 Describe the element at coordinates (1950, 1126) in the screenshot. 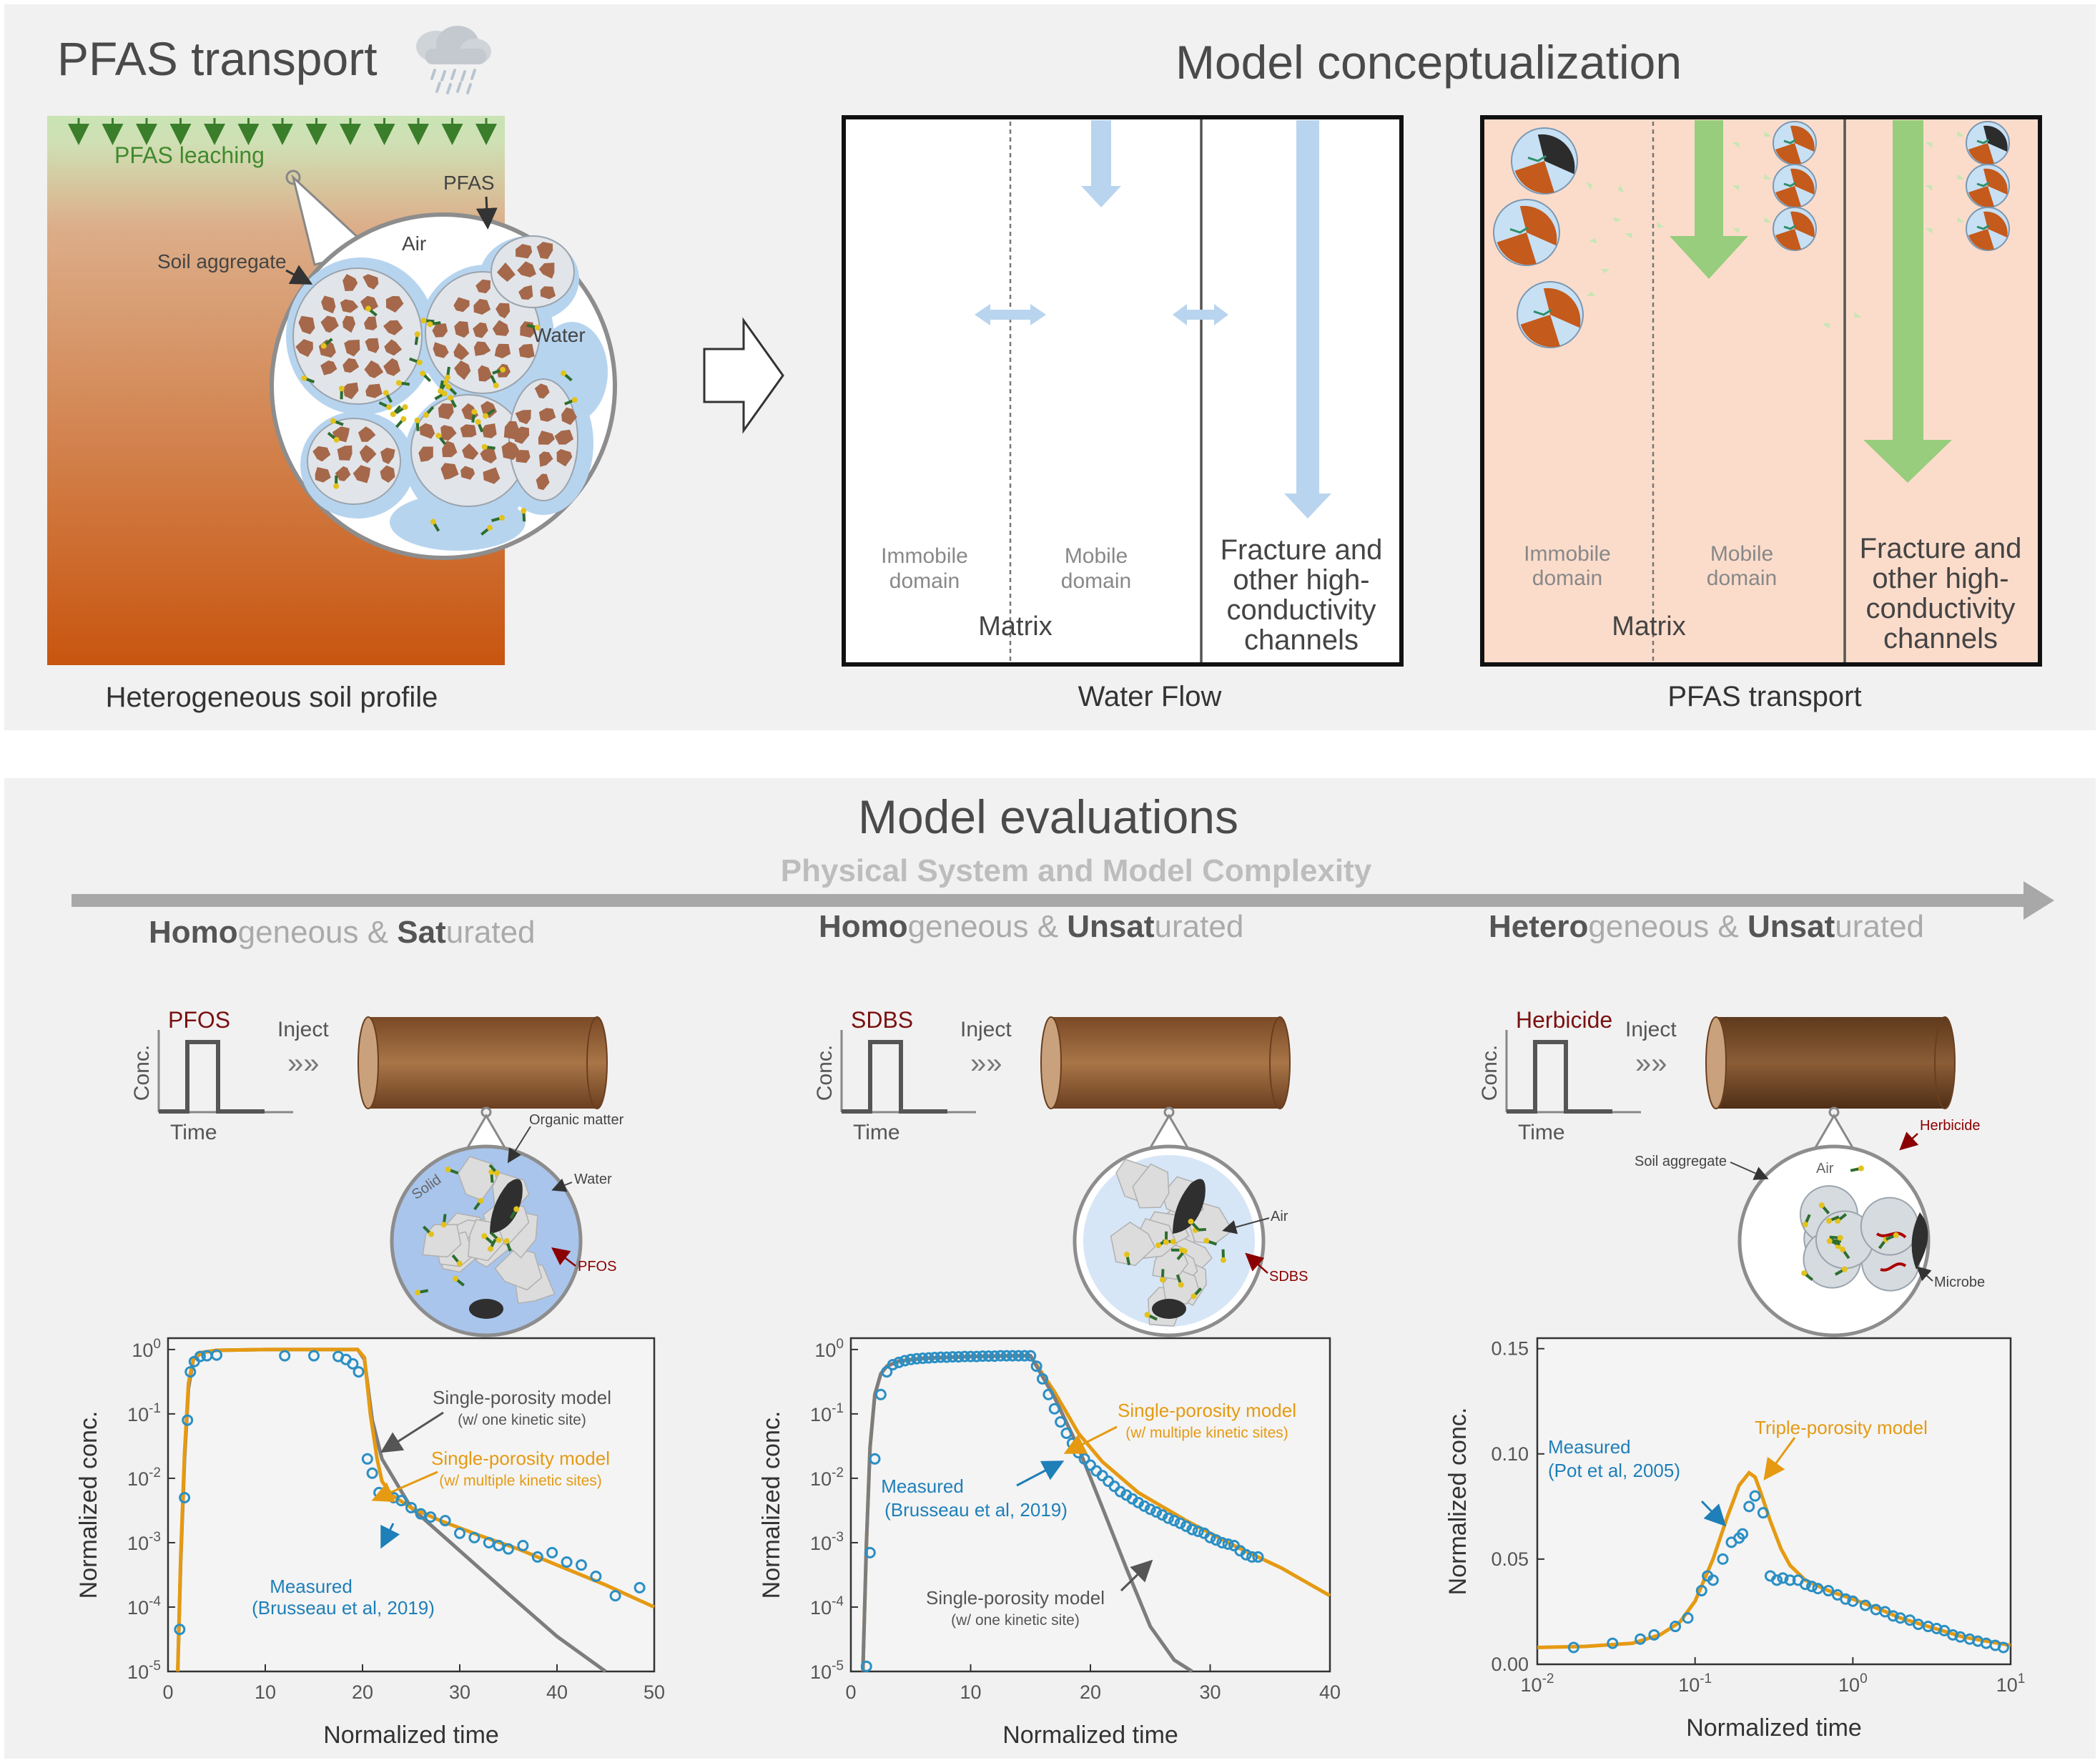

I see `herbicide-label: Herbicide` at that location.